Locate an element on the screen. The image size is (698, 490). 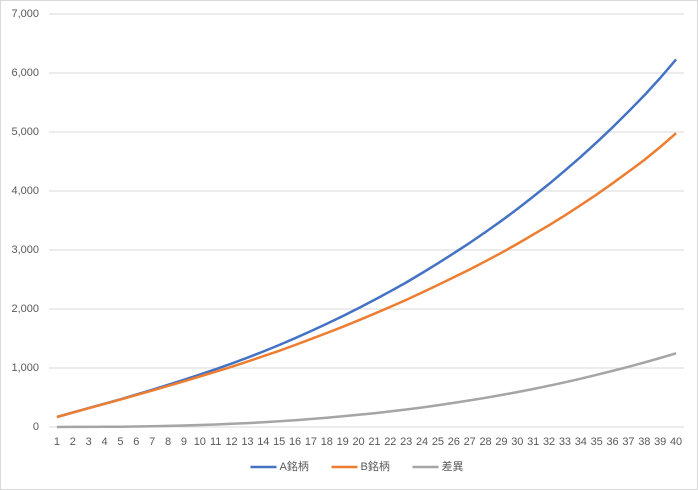
y-tick-label: 7,000 is located at coordinates (25, 14).